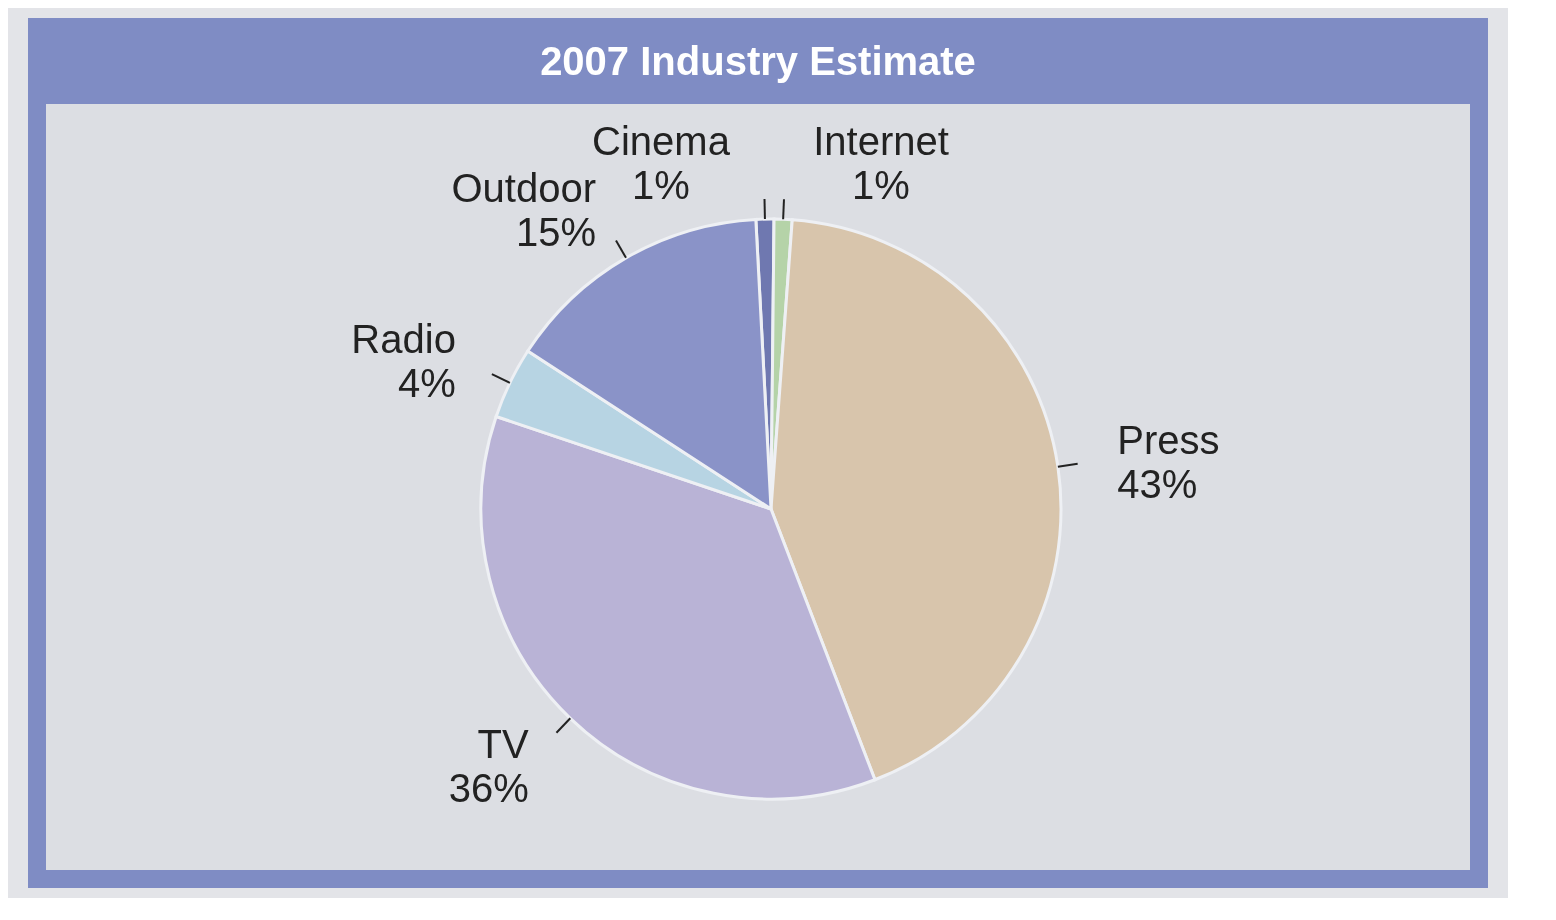  Describe the element at coordinates (523, 187) in the screenshot. I see `slice-label: Outdoor` at that location.